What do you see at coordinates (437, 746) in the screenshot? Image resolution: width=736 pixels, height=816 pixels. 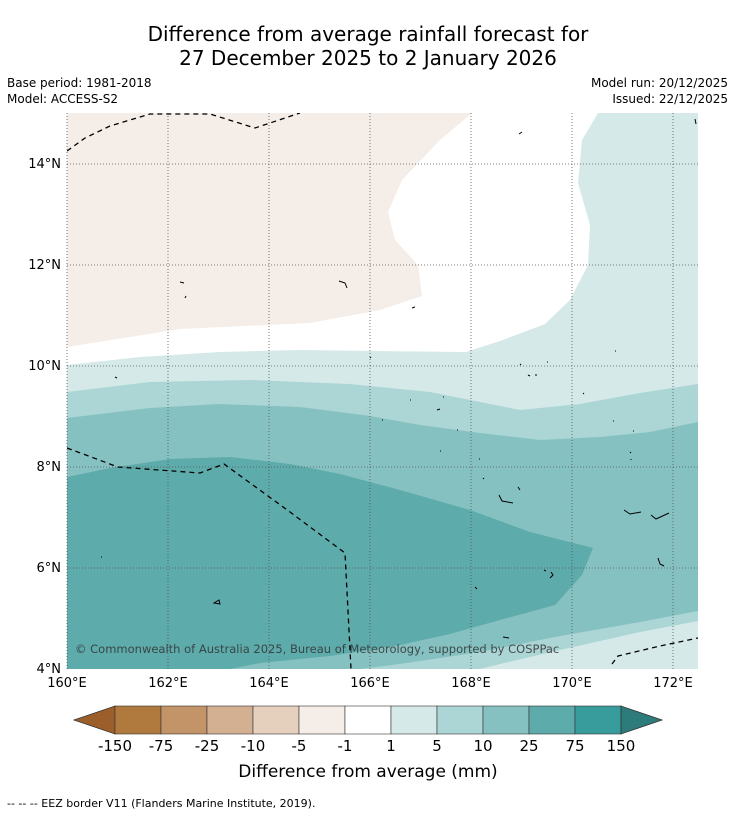 I see `colorbar-tick-label: 5` at bounding box center [437, 746].